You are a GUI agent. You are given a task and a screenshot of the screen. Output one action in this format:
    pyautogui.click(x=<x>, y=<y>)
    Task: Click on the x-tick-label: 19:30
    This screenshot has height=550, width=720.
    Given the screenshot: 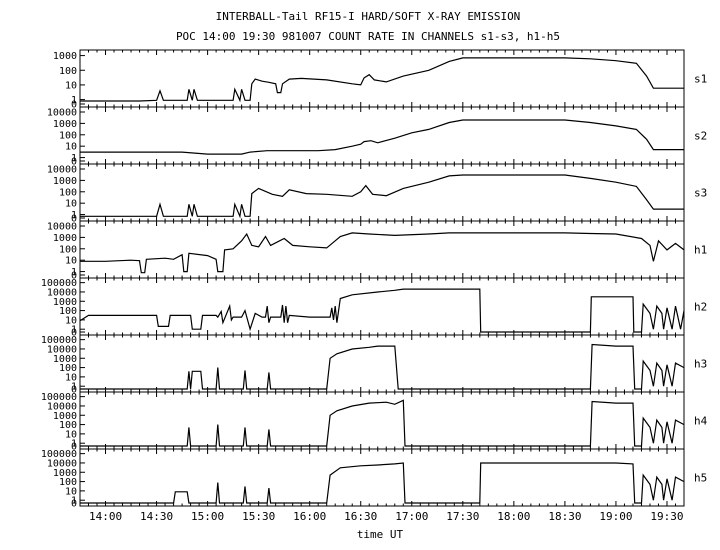 What is the action you would take?
    pyautogui.click(x=666, y=516)
    